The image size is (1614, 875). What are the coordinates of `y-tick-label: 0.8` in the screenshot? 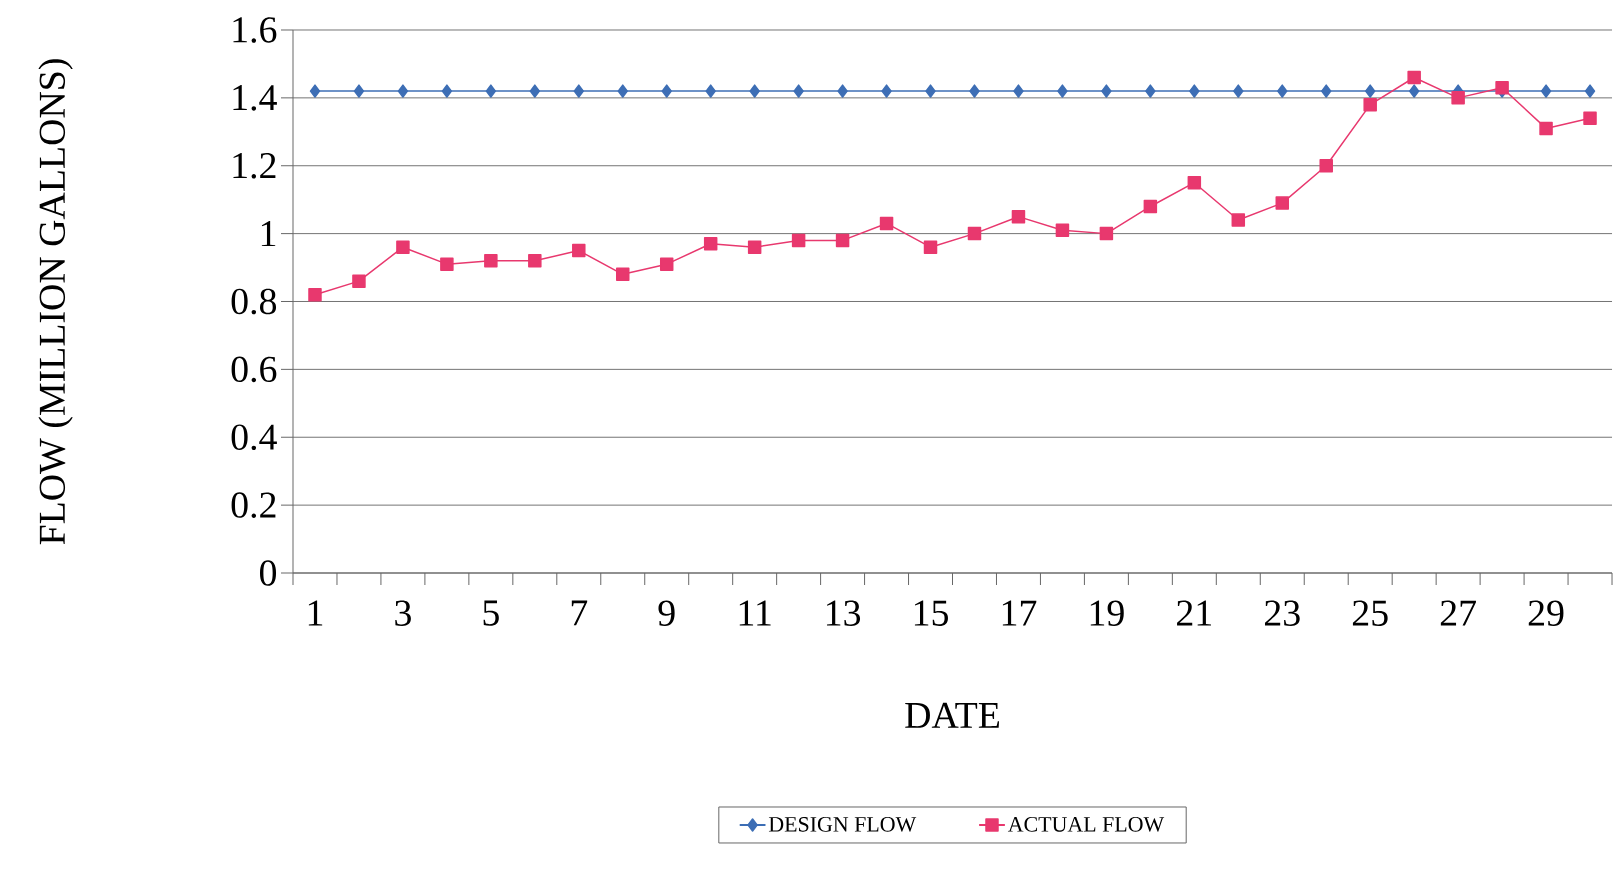 It's located at (254, 301).